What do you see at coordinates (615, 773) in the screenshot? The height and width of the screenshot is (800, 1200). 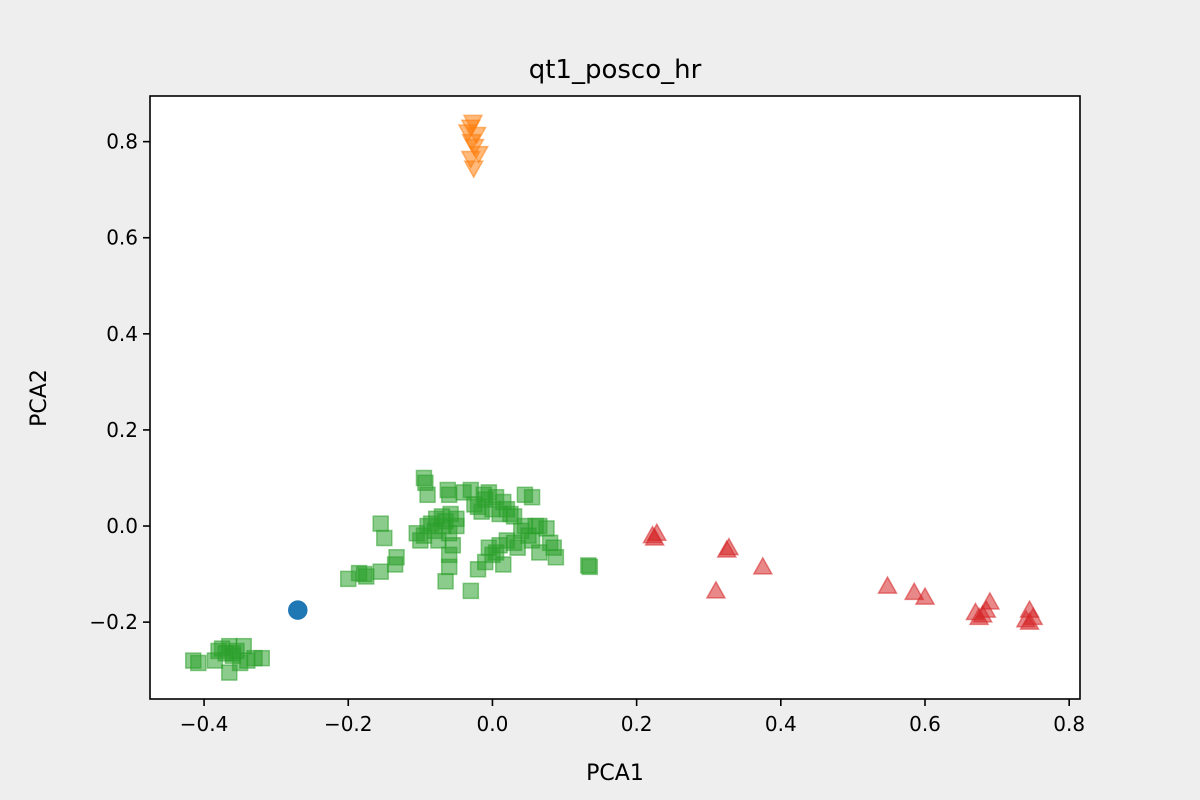 I see `x-axis-title: PCA1` at bounding box center [615, 773].